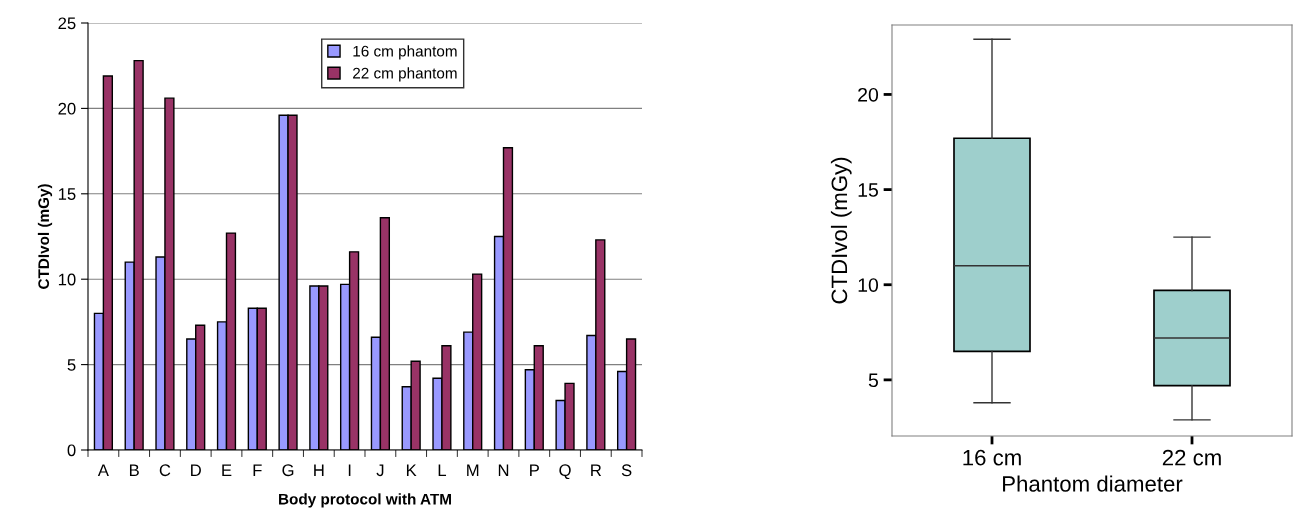 The height and width of the screenshot is (531, 1295). I want to click on y-tick-label: 25, so click(67, 23).